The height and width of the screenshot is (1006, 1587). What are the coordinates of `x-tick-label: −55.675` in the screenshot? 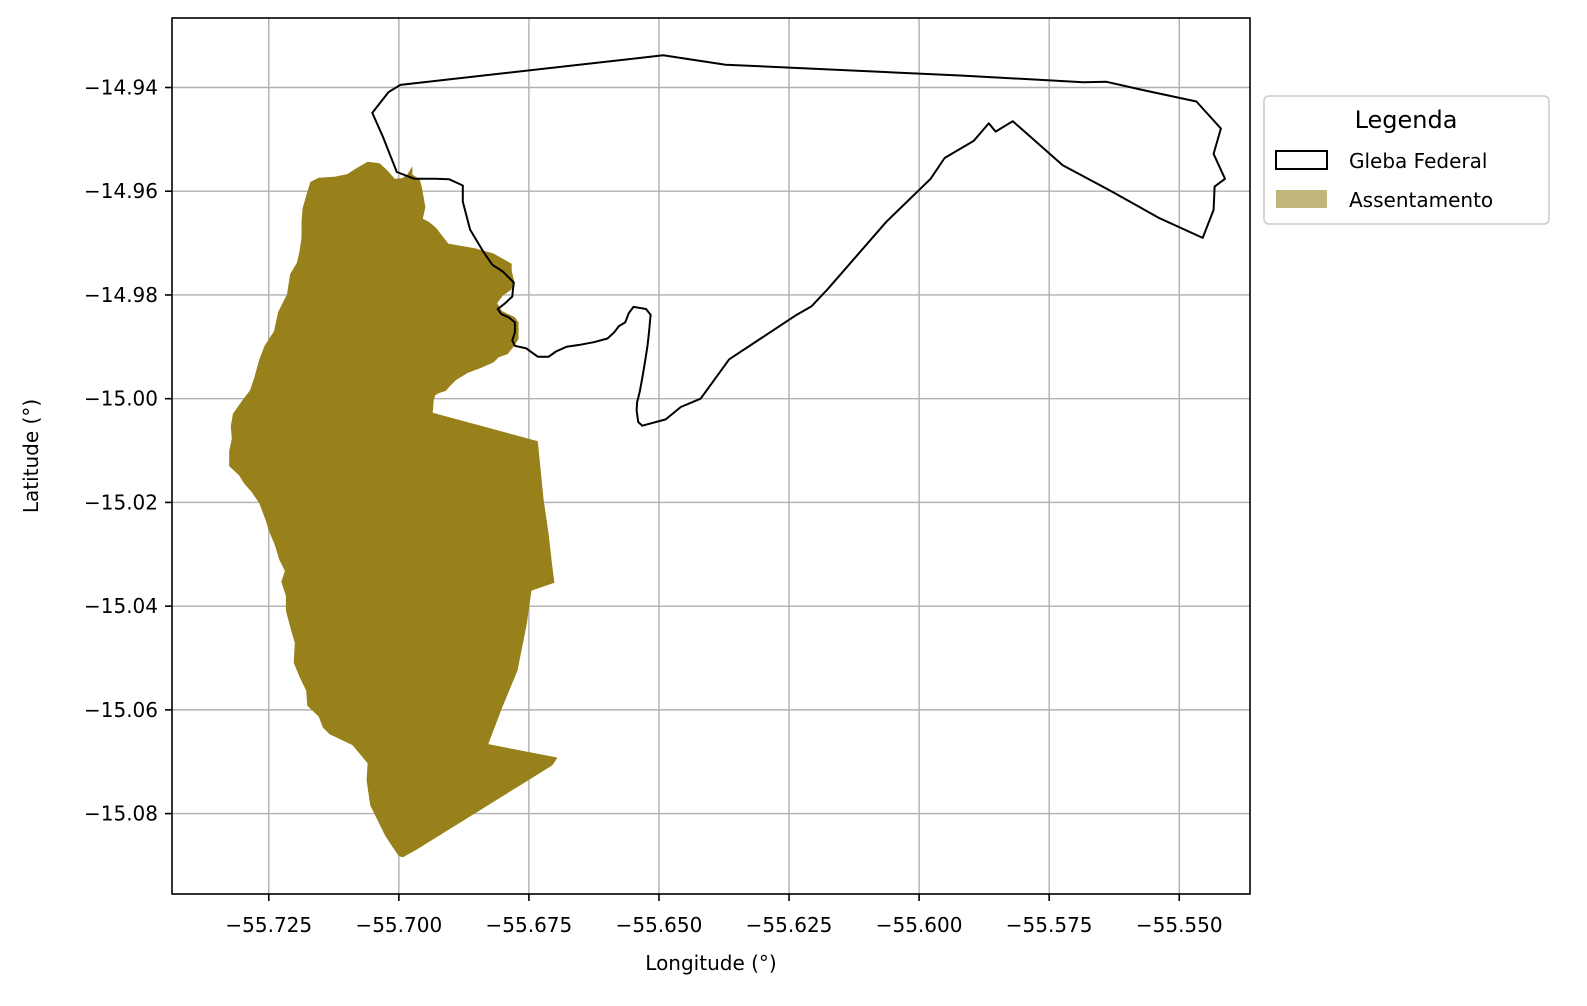 It's located at (529, 925).